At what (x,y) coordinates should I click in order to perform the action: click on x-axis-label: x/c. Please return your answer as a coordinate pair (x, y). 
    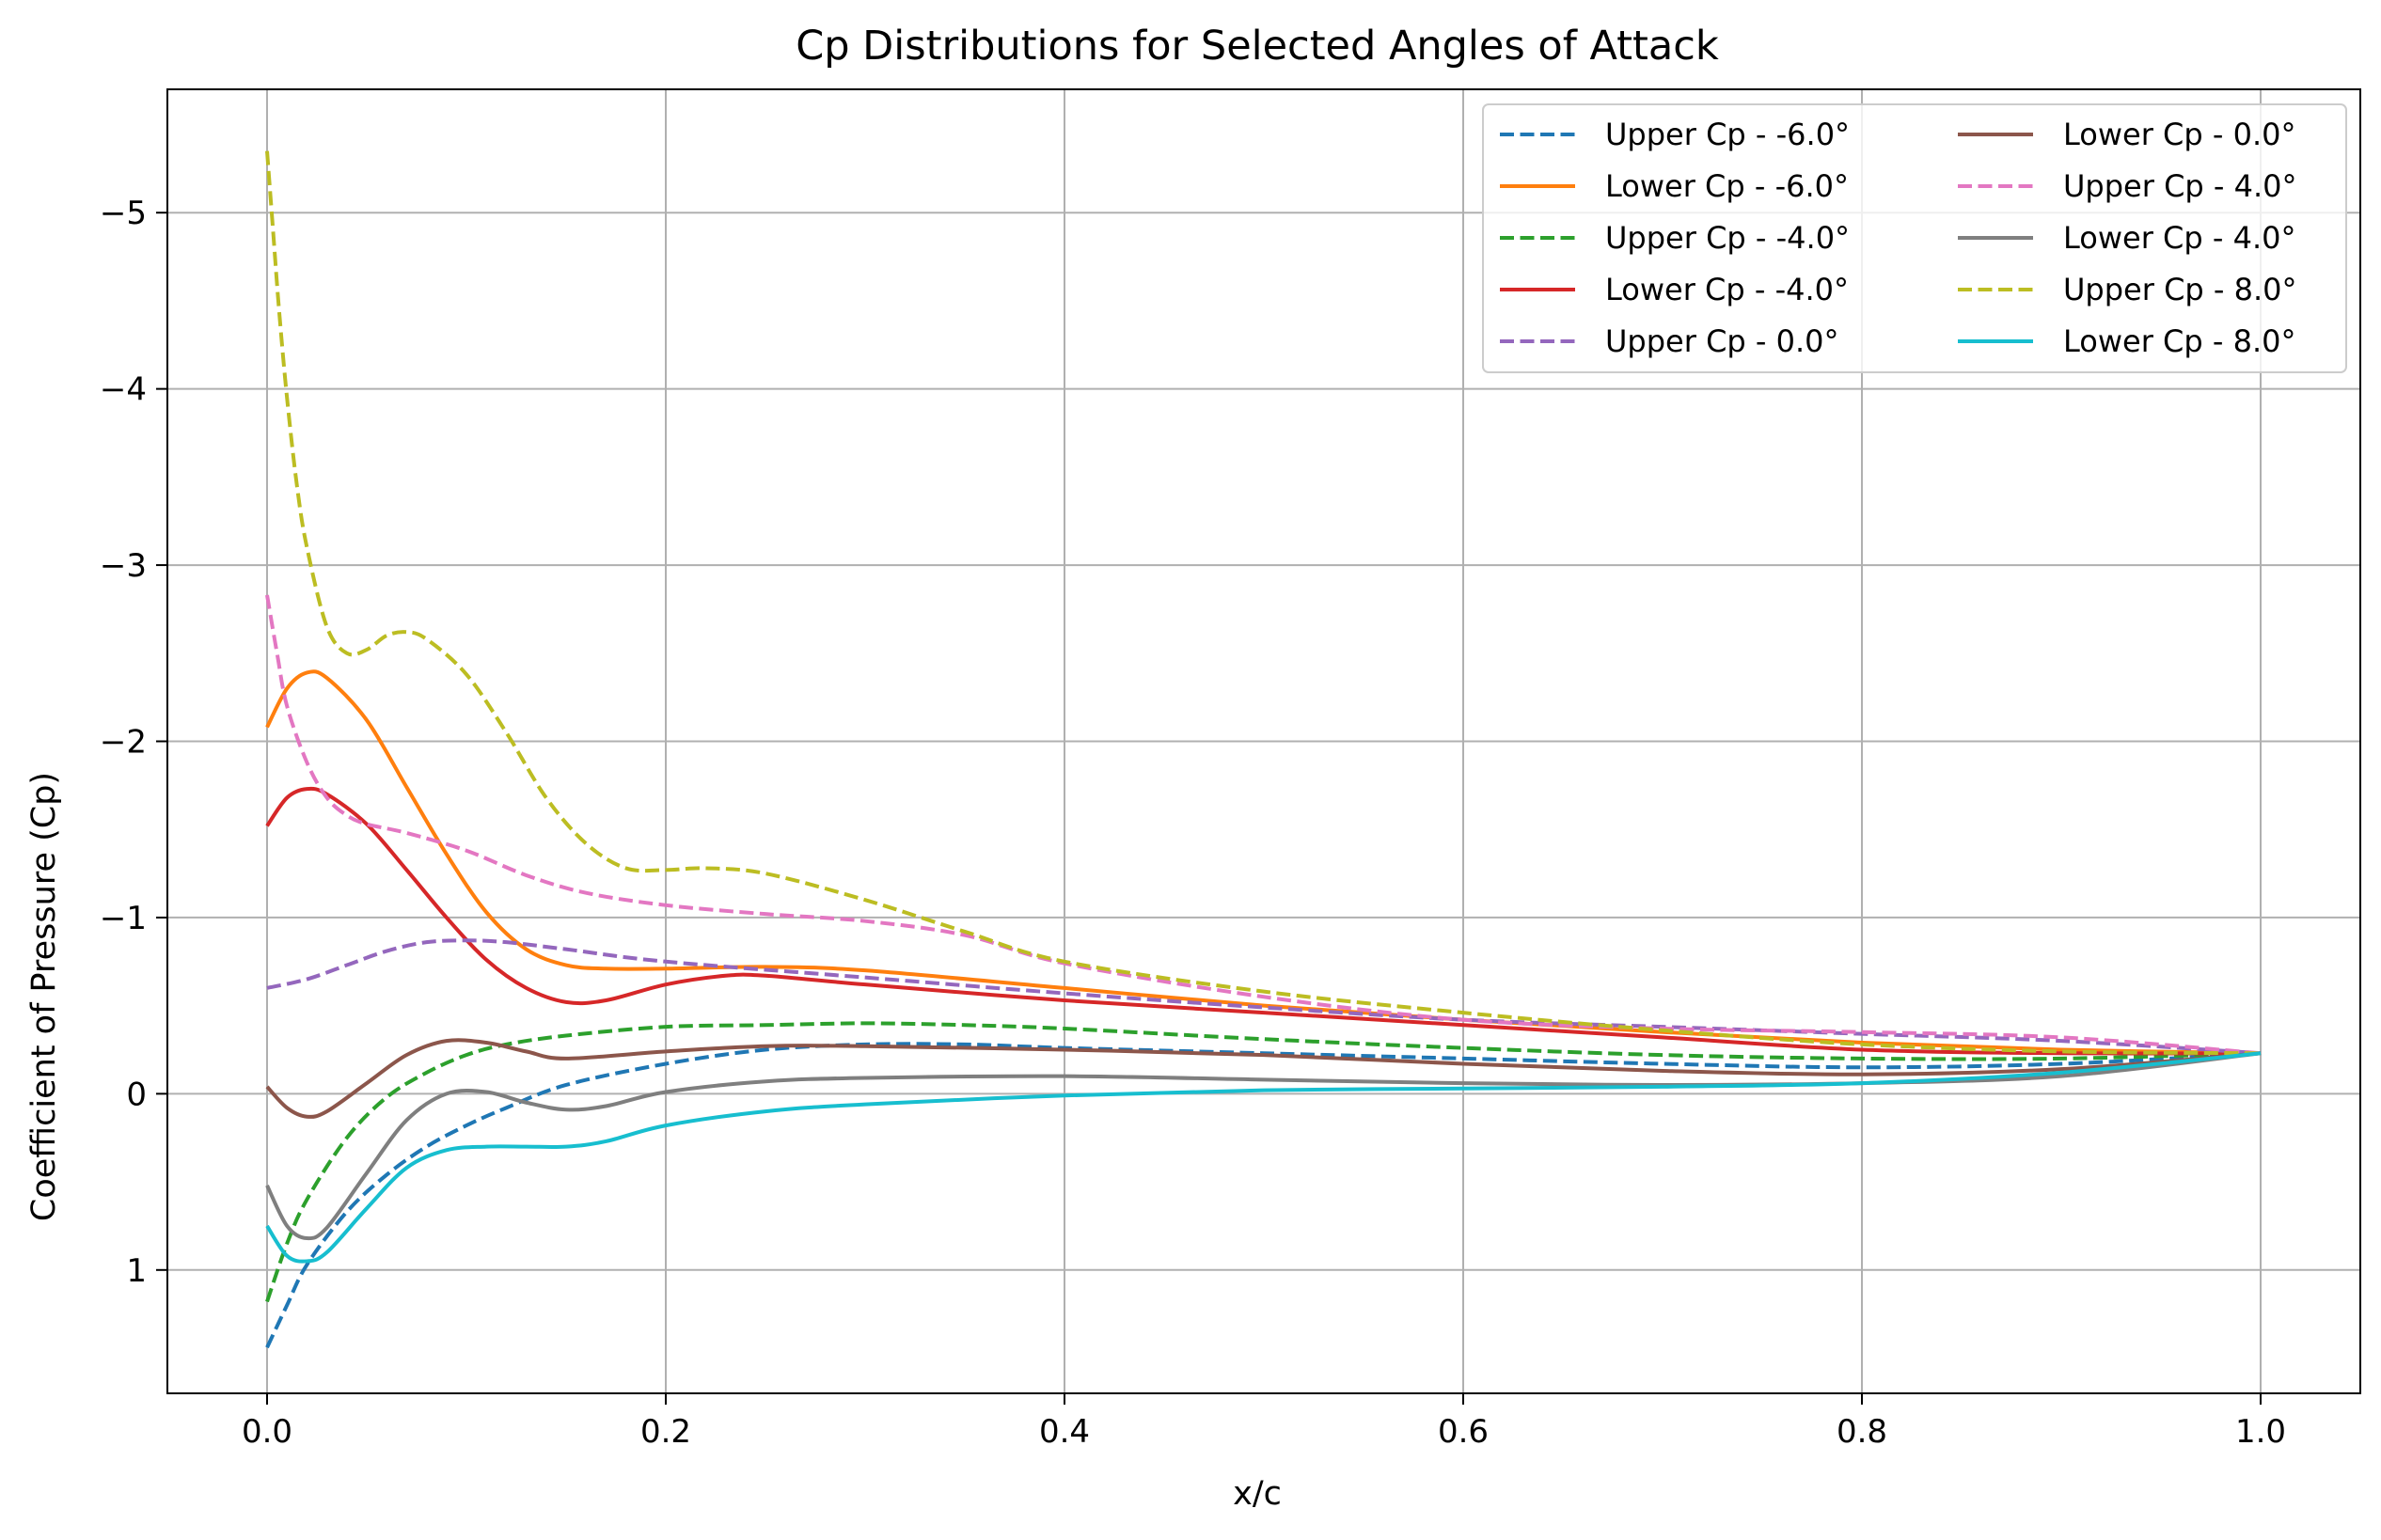
    Looking at the image, I should click on (1257, 1494).